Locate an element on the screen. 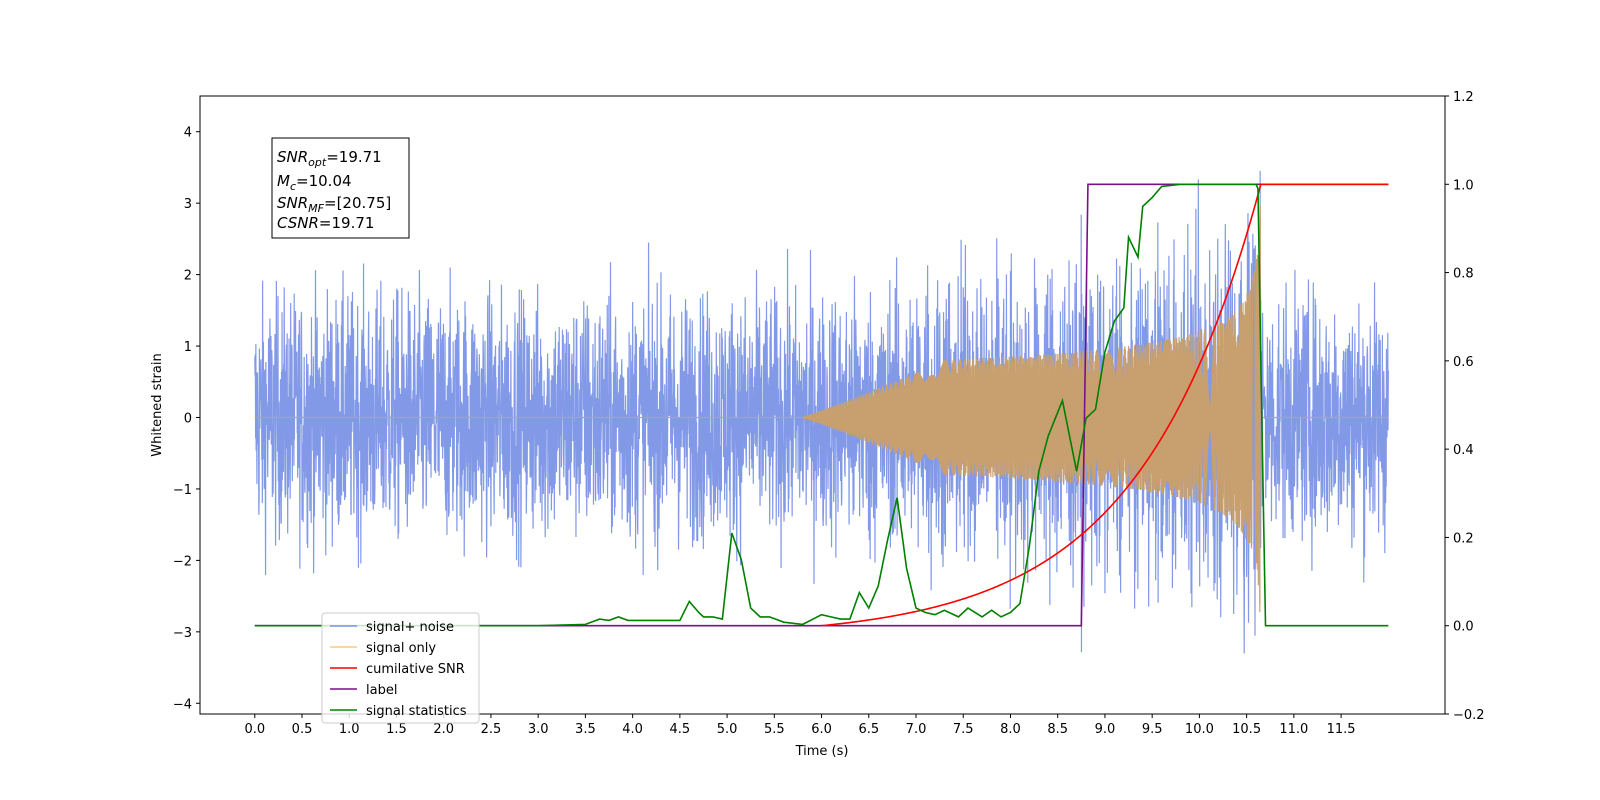  y-axis-right-ticks: 1.2 1.0 0.8 0.6 0.4 0.2 0.0 −0.2 is located at coordinates (1465, 406).